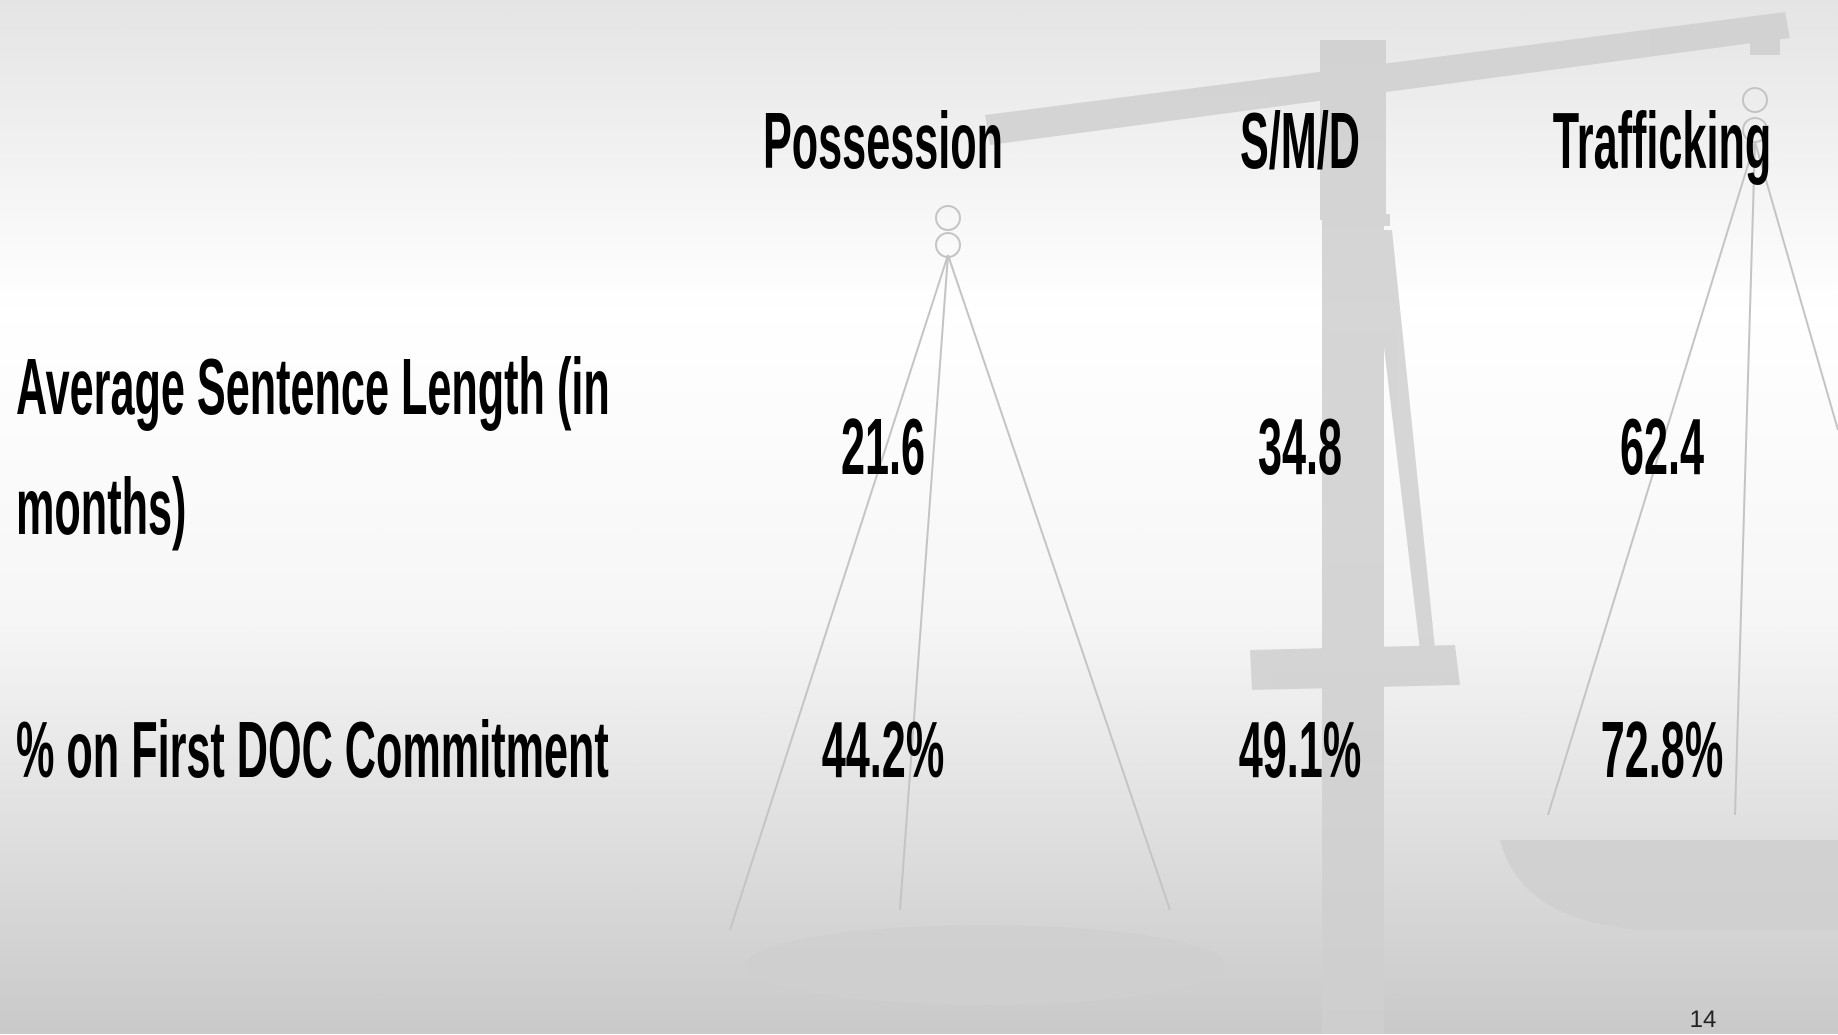  What do you see at coordinates (883, 749) in the screenshot?
I see `cell-value: 44.2%` at bounding box center [883, 749].